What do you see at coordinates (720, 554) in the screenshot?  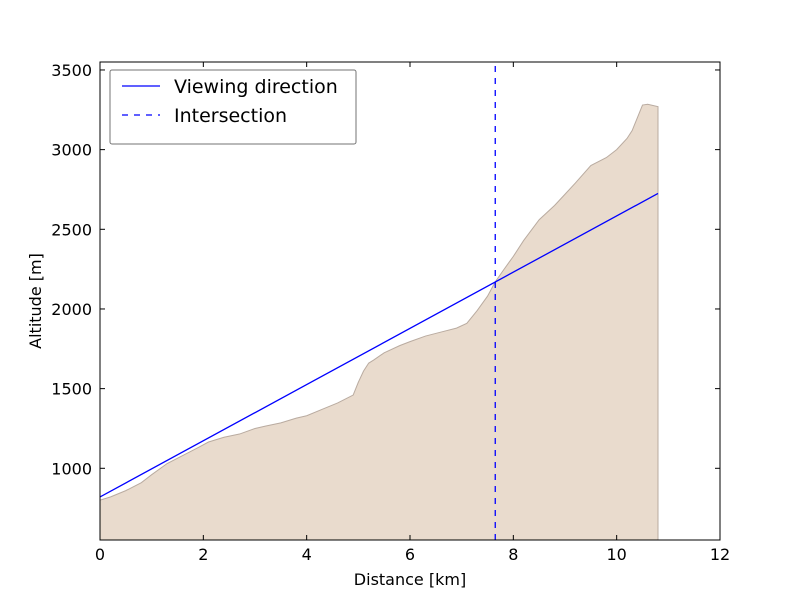 I see `x-tick-label: 12` at bounding box center [720, 554].